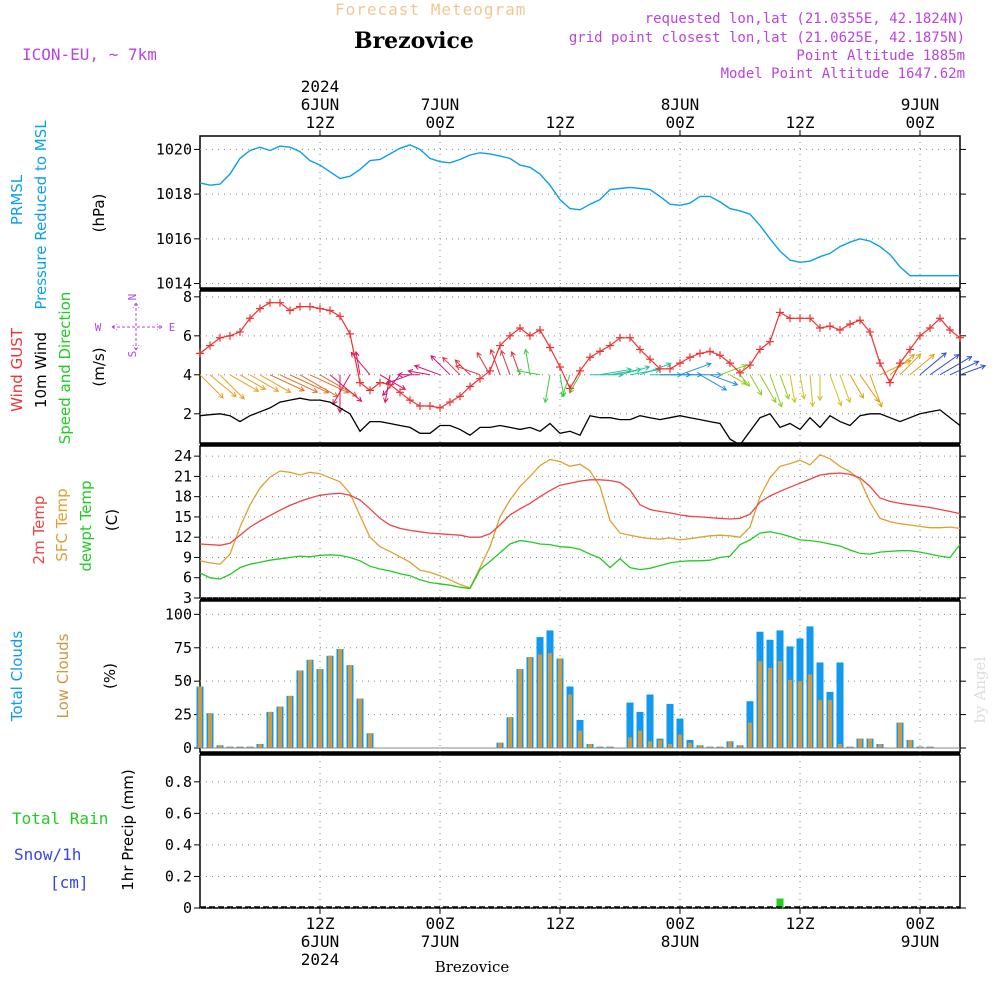  What do you see at coordinates (69, 882) in the screenshot?
I see `snow-unit-legend: [cm]` at bounding box center [69, 882].